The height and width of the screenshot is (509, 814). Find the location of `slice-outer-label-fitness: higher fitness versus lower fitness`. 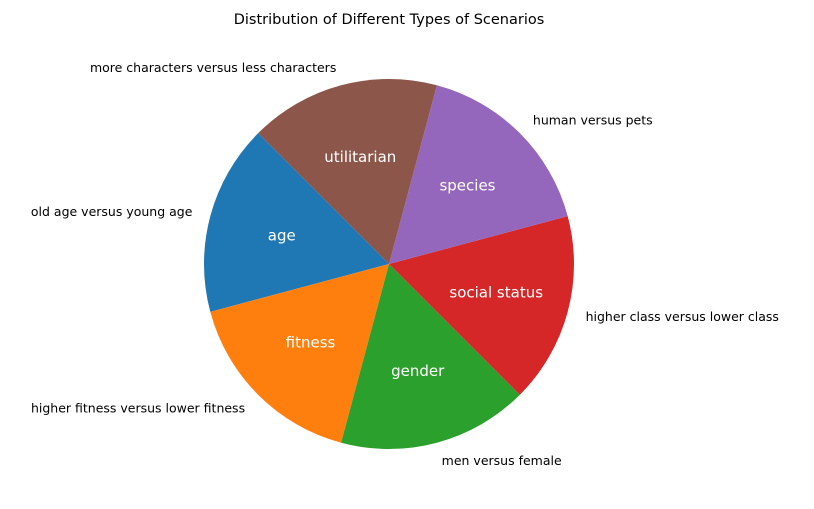

slice-outer-label-fitness: higher fitness versus lower fitness is located at coordinates (138, 407).